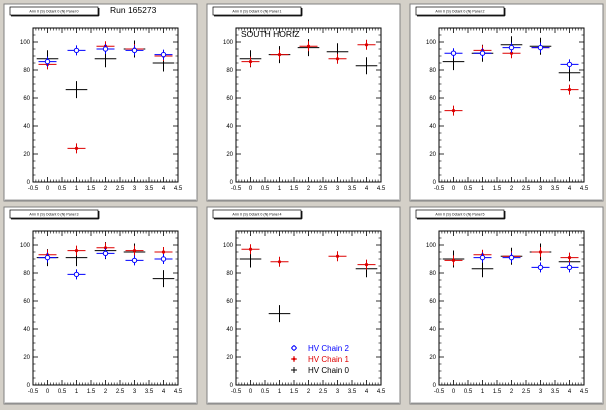  What do you see at coordinates (270, 34) in the screenshot?
I see `panel-annotation: SOUTH HORIZ` at bounding box center [270, 34].